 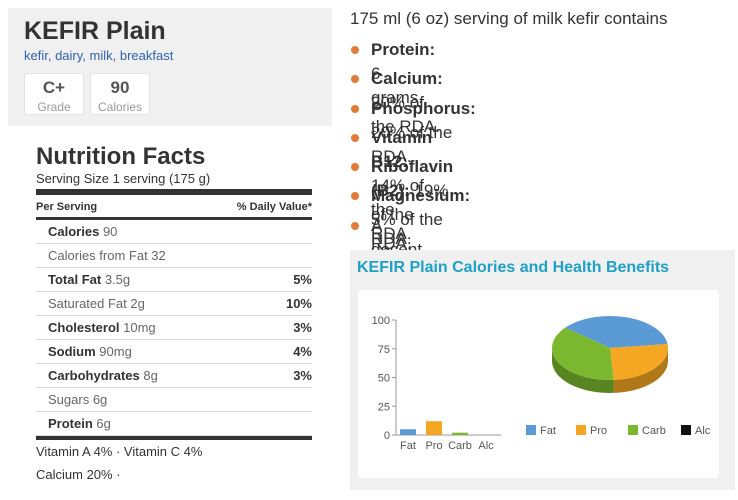 What do you see at coordinates (434, 428) in the screenshot?
I see `bar-pro` at bounding box center [434, 428].